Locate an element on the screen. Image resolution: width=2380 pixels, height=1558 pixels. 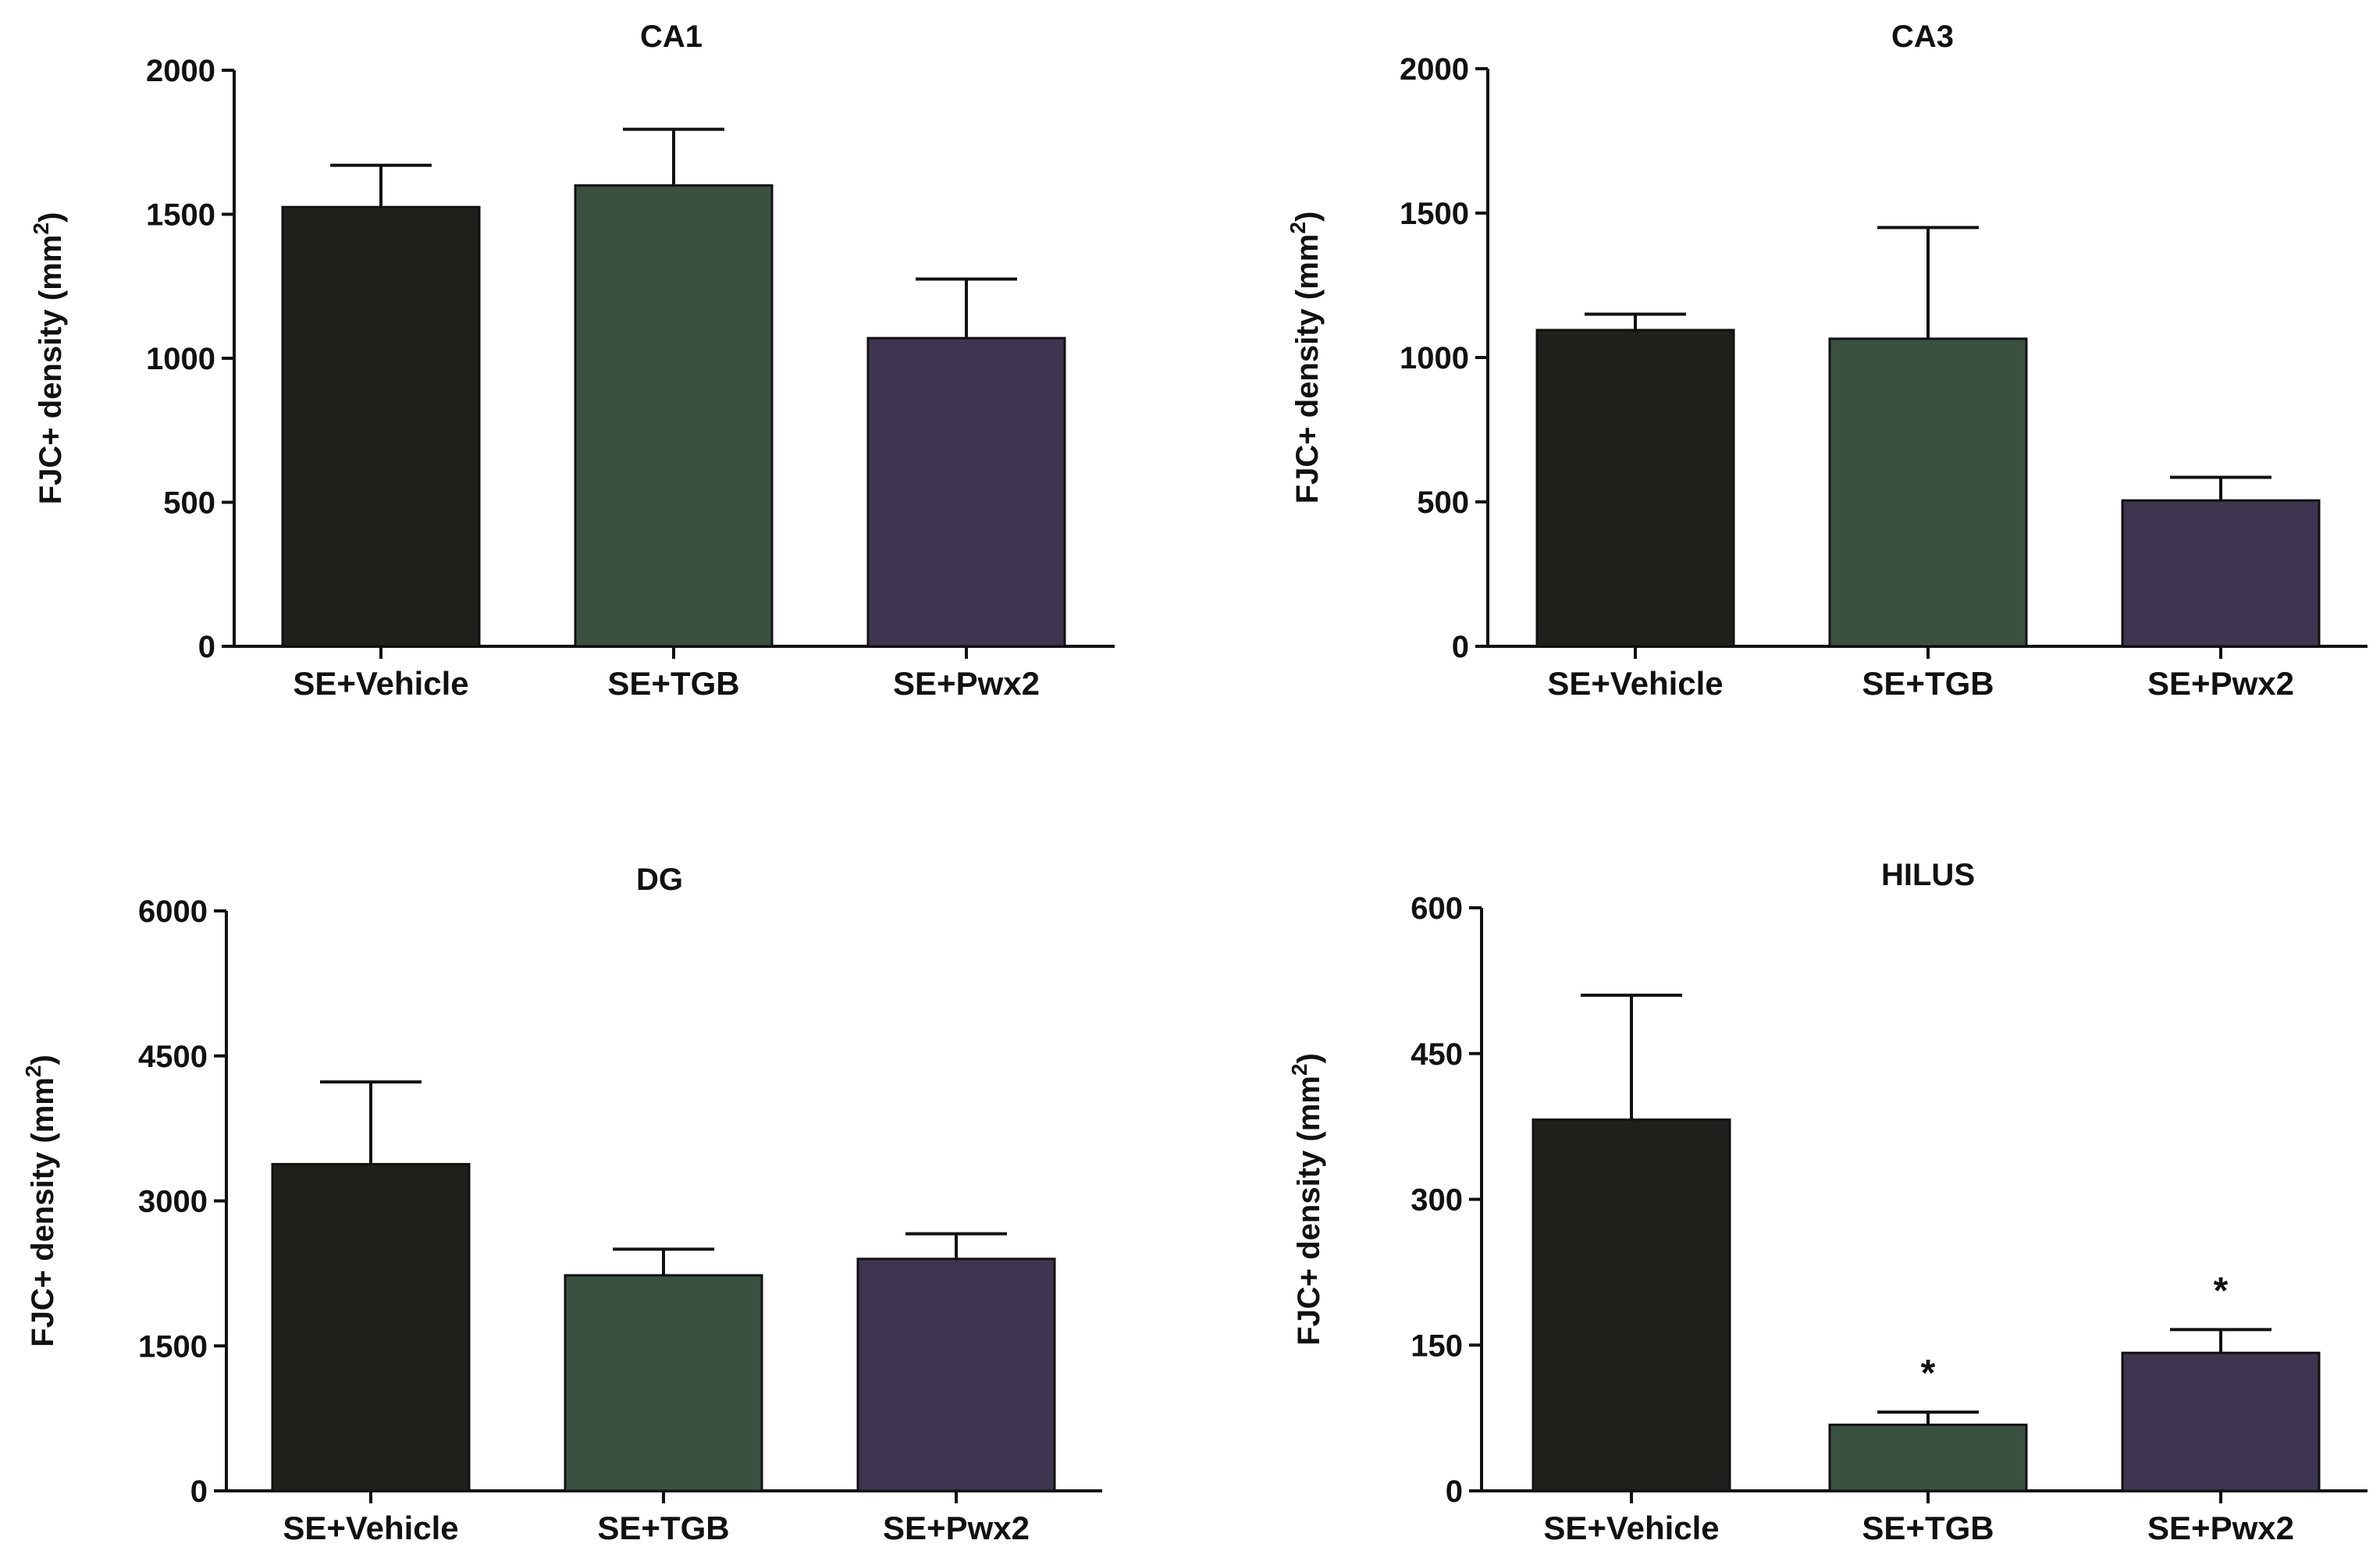
y-tick-label: 450 is located at coordinates (1437, 1054).